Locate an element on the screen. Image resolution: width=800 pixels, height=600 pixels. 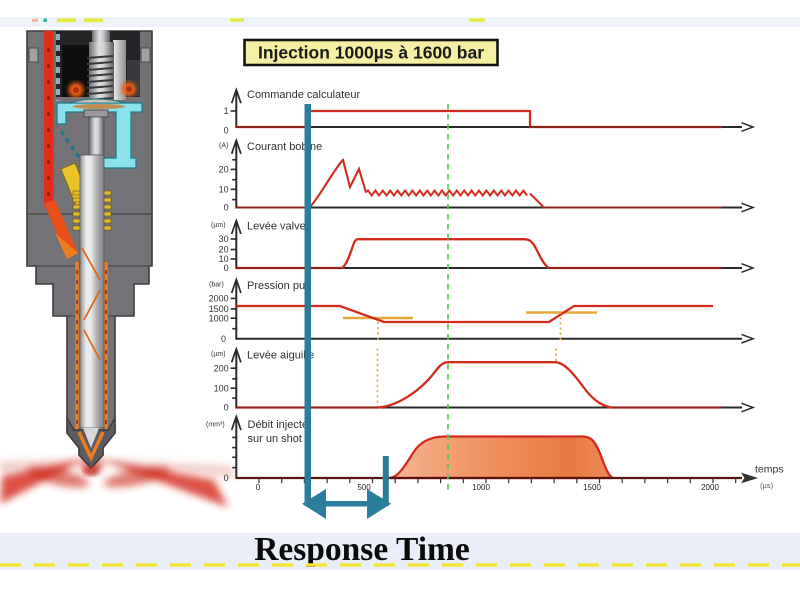
svg-text: Débit injecté is located at coordinates (278, 425).